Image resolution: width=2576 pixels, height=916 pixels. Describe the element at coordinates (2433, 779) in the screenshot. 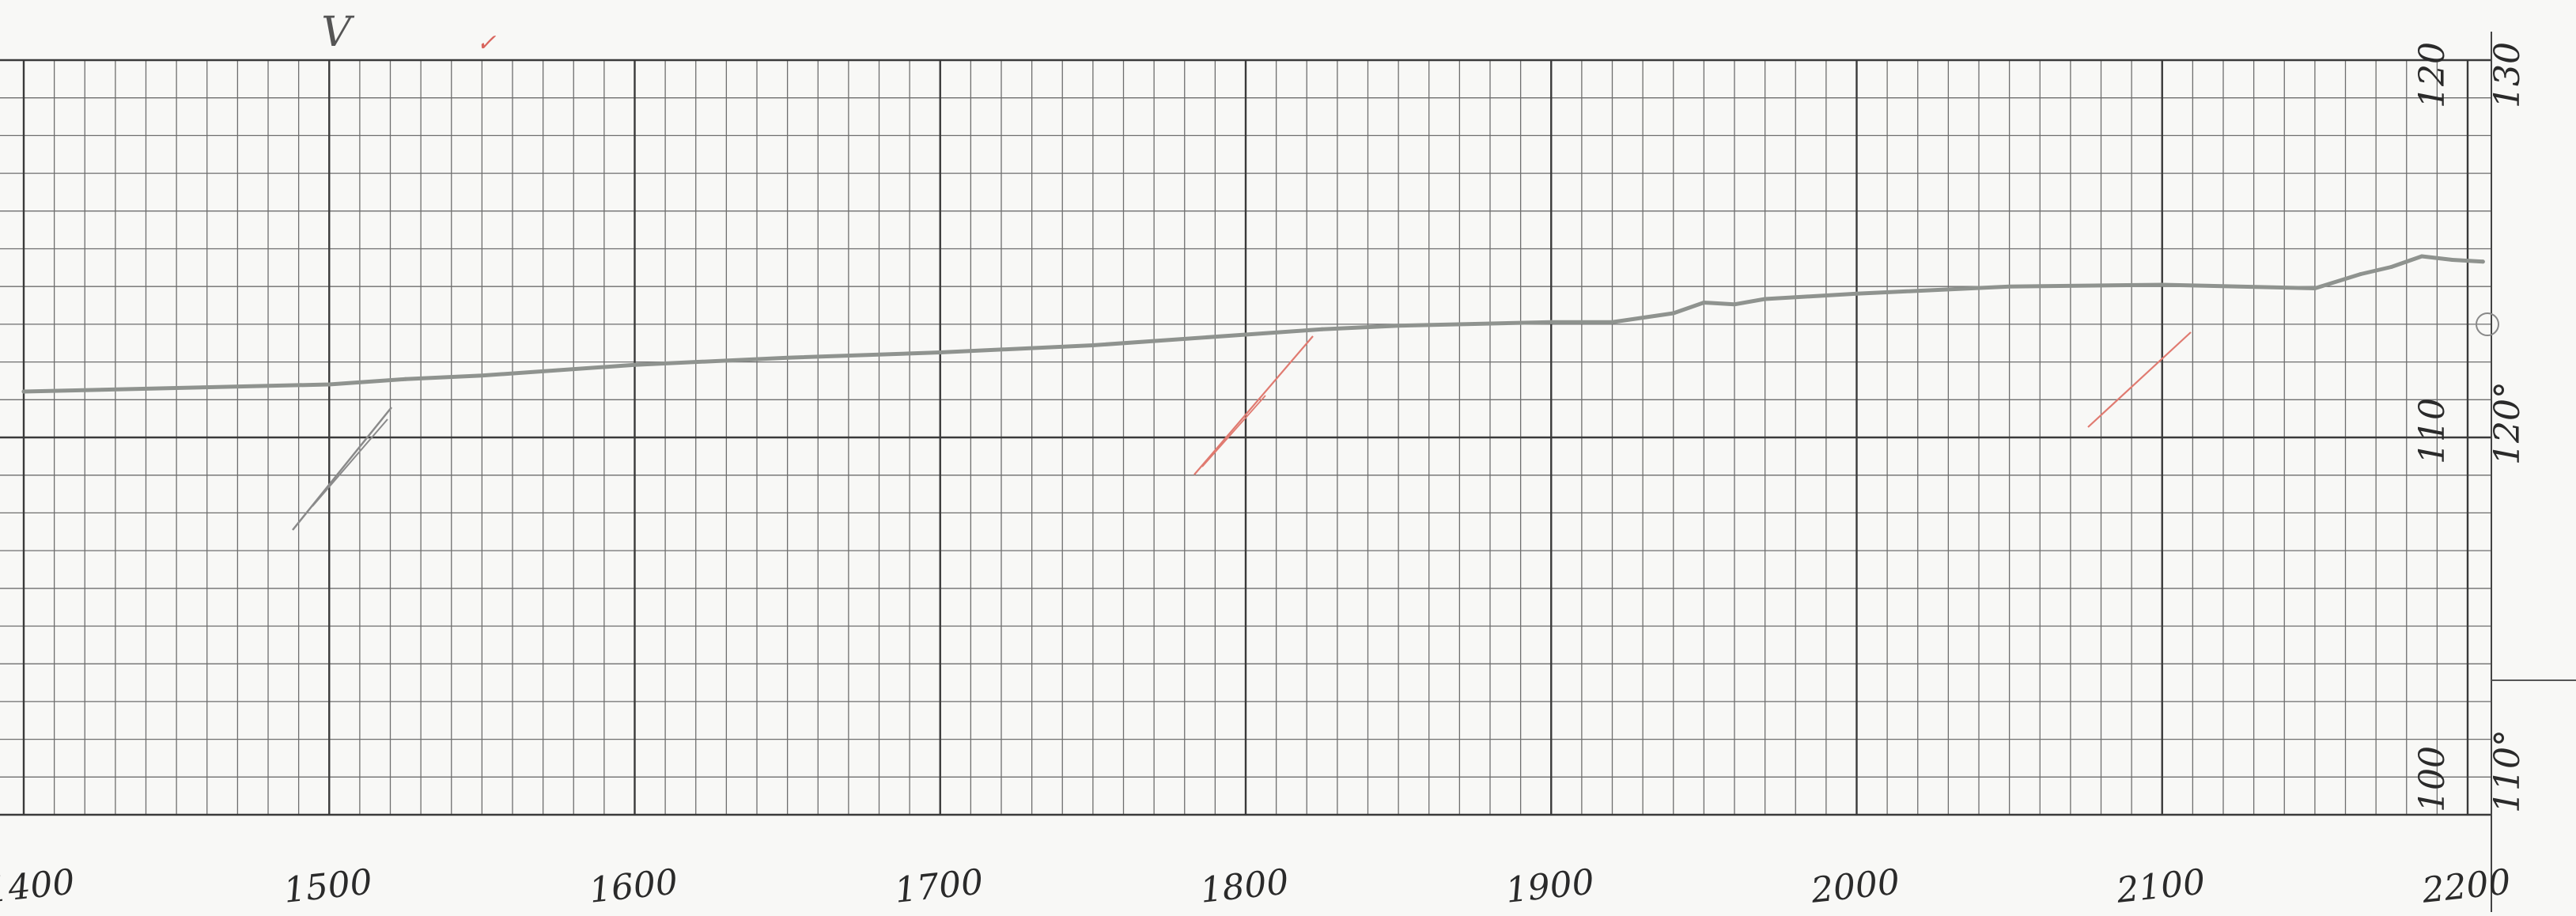

I see `y-left-tick-label: 100` at that location.